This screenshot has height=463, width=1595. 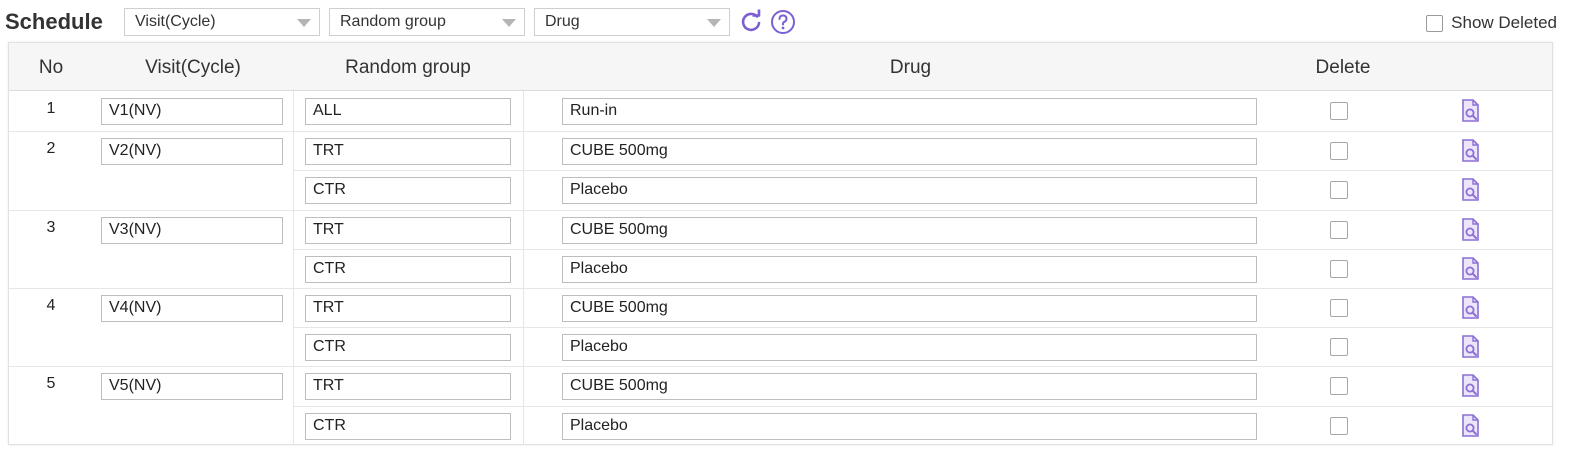 I want to click on table-row: 1 V1(NV) ALL Run-in, so click(x=780, y=111).